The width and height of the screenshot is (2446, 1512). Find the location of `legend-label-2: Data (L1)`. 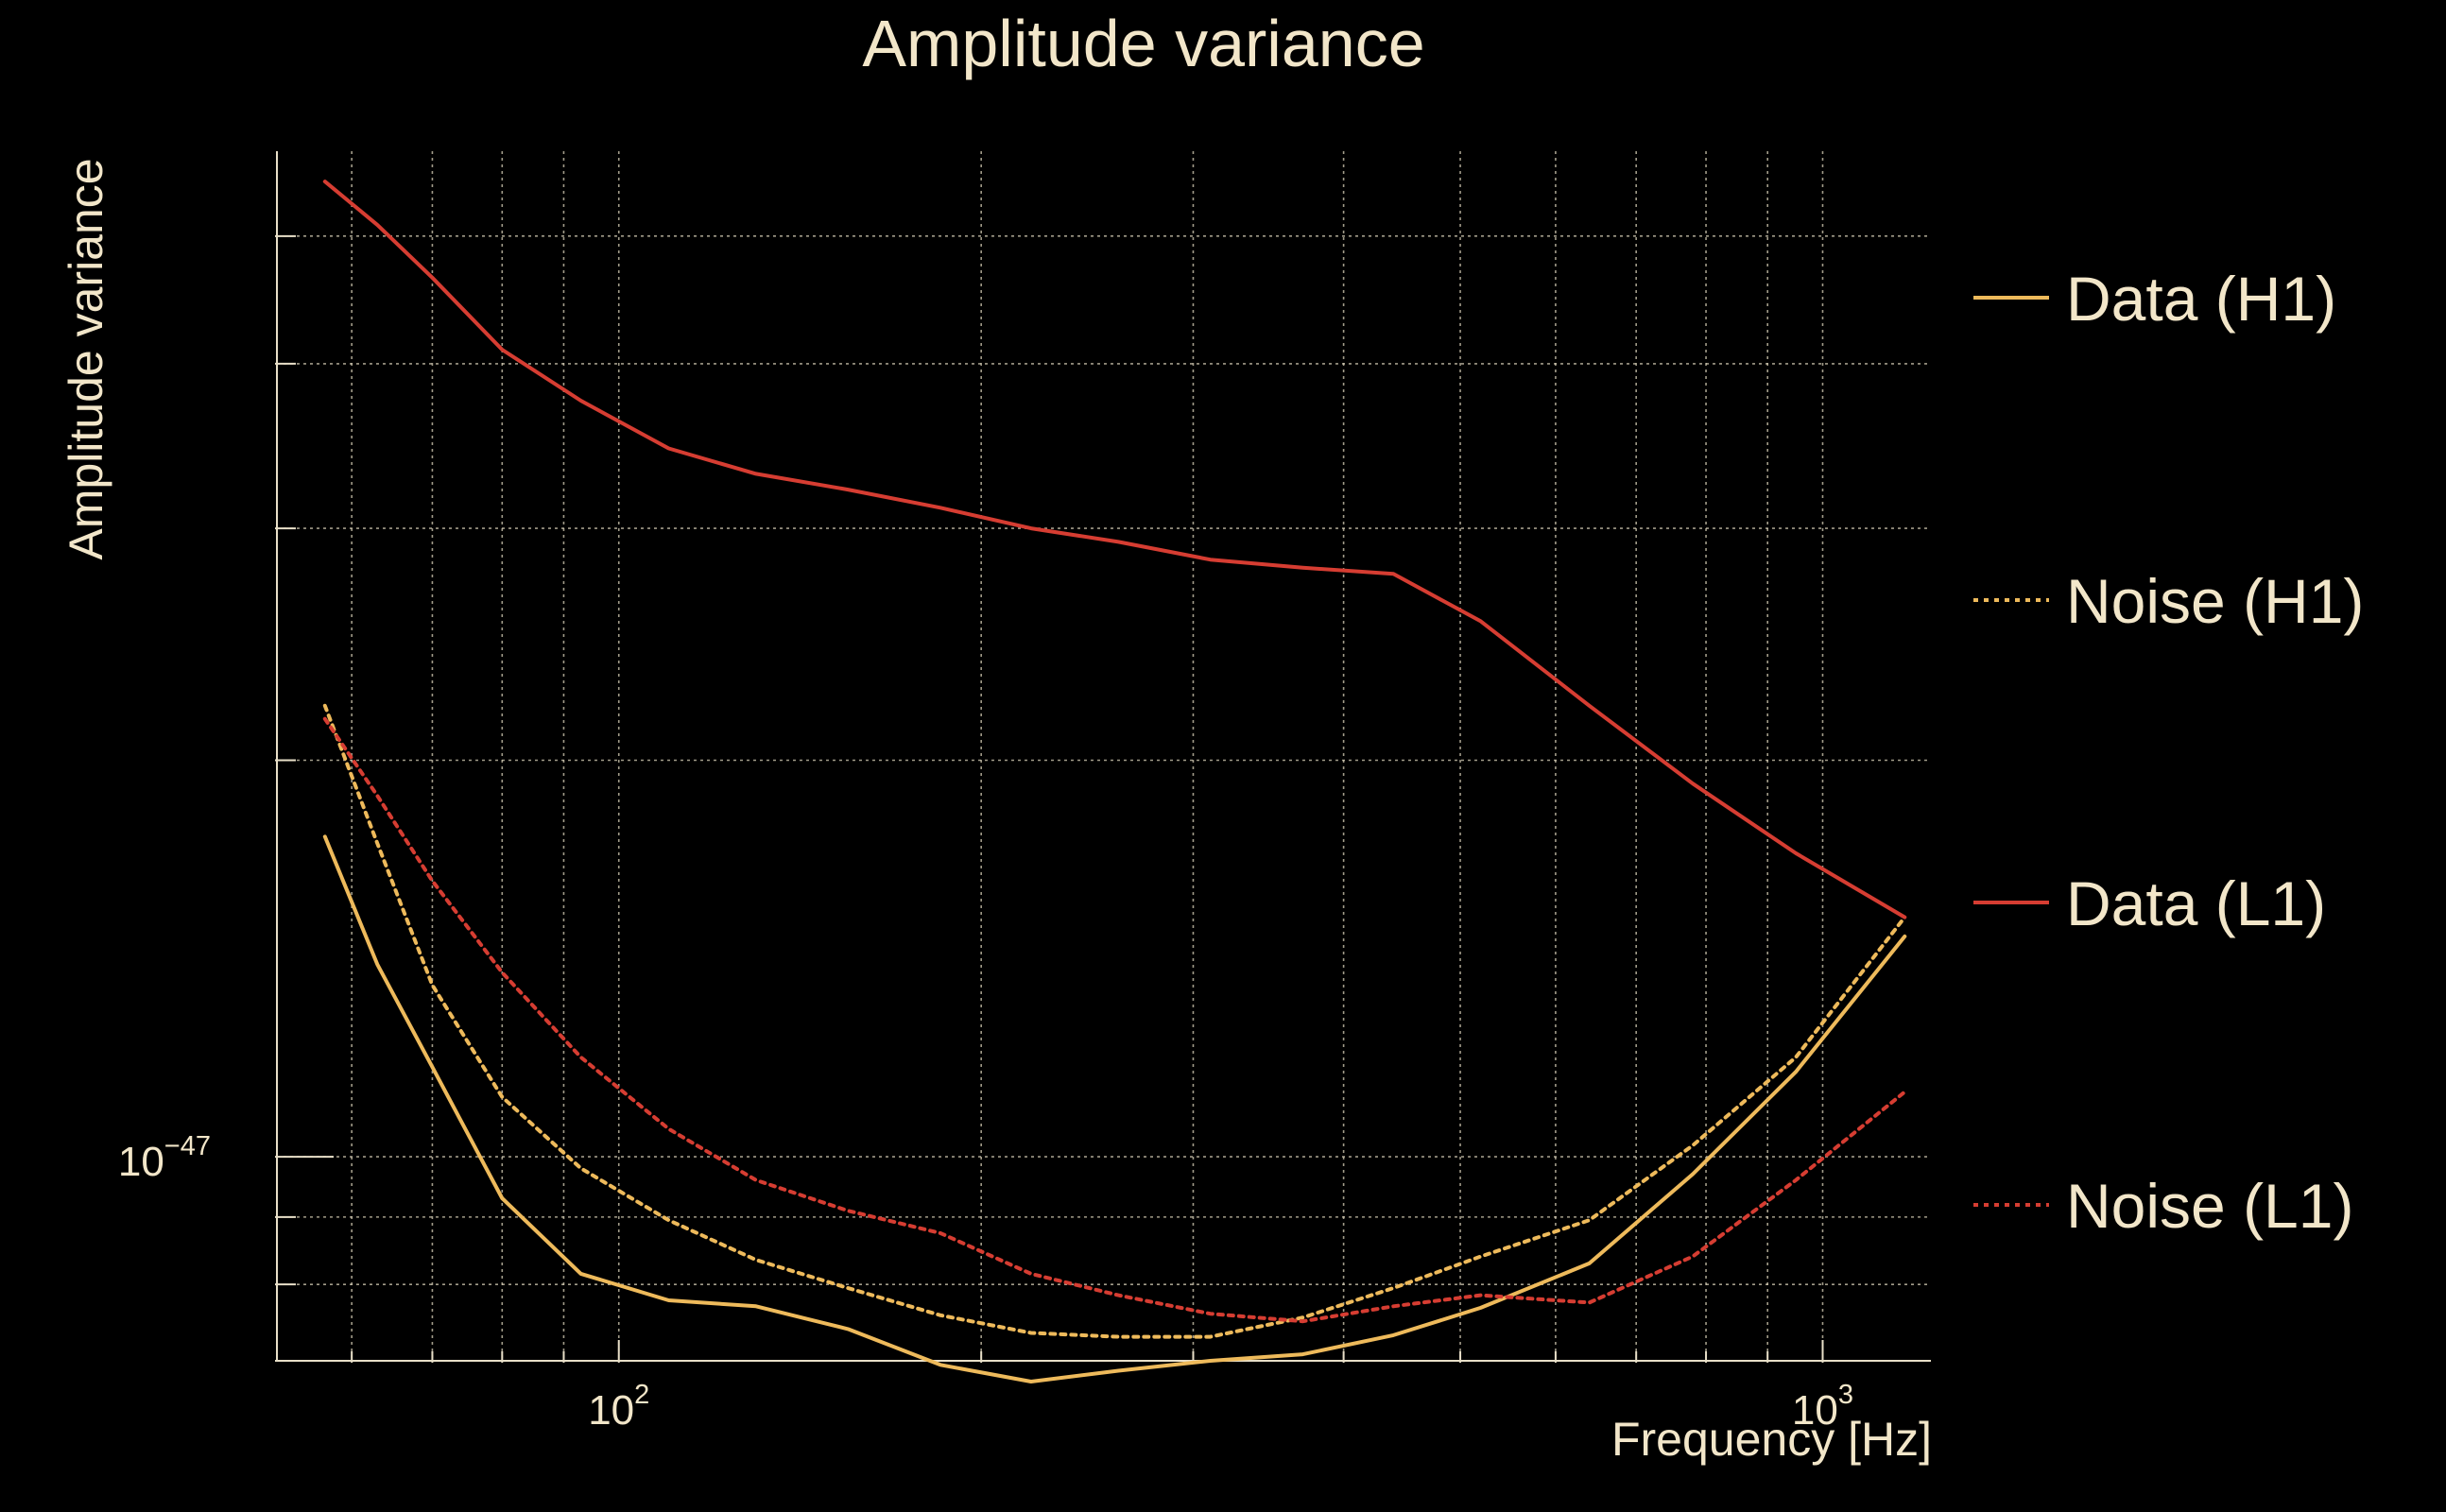

legend-label-2: Data (L1) is located at coordinates (2196, 903).